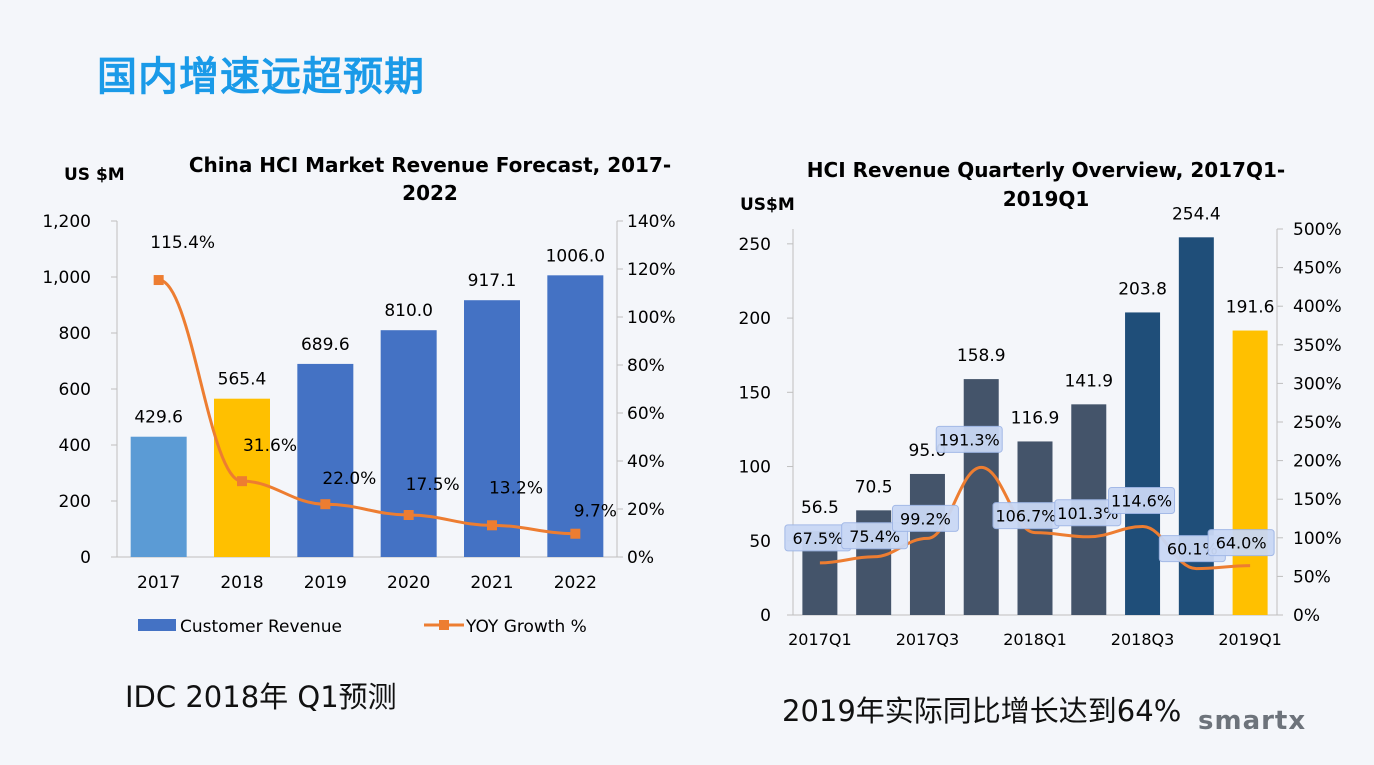 This screenshot has height=765, width=1374. I want to click on chart1-legend-bar-swatch, so click(157, 625).